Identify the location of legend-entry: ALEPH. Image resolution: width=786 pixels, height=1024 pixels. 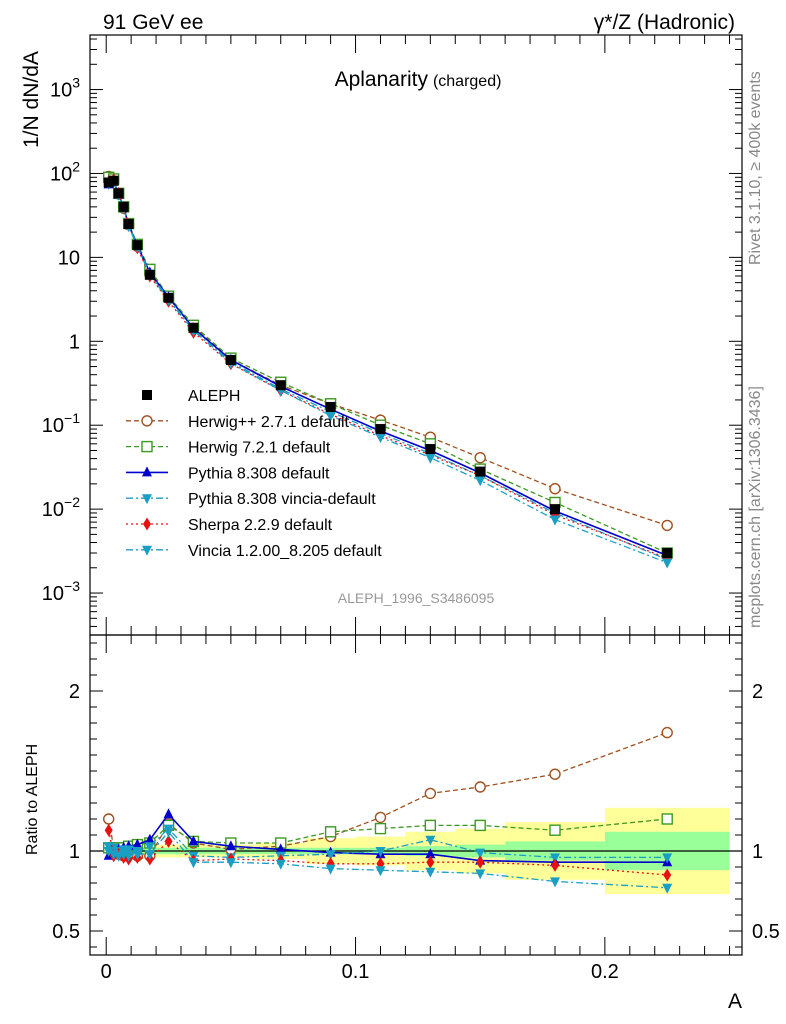
(191, 396).